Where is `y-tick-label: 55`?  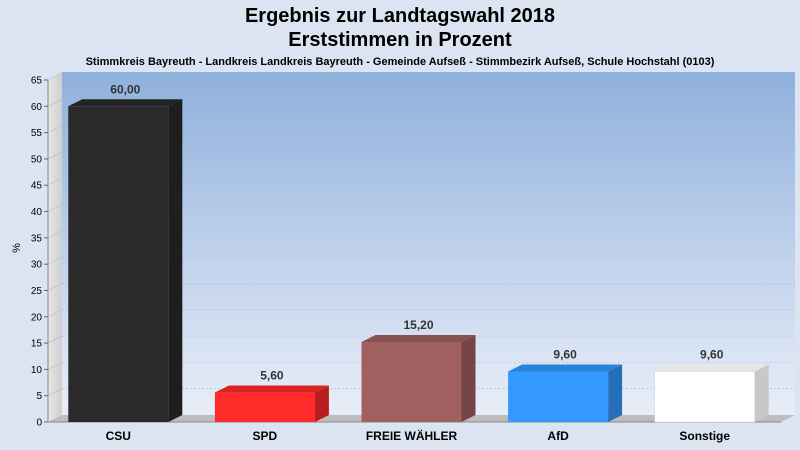
y-tick-label: 55 is located at coordinates (37, 133).